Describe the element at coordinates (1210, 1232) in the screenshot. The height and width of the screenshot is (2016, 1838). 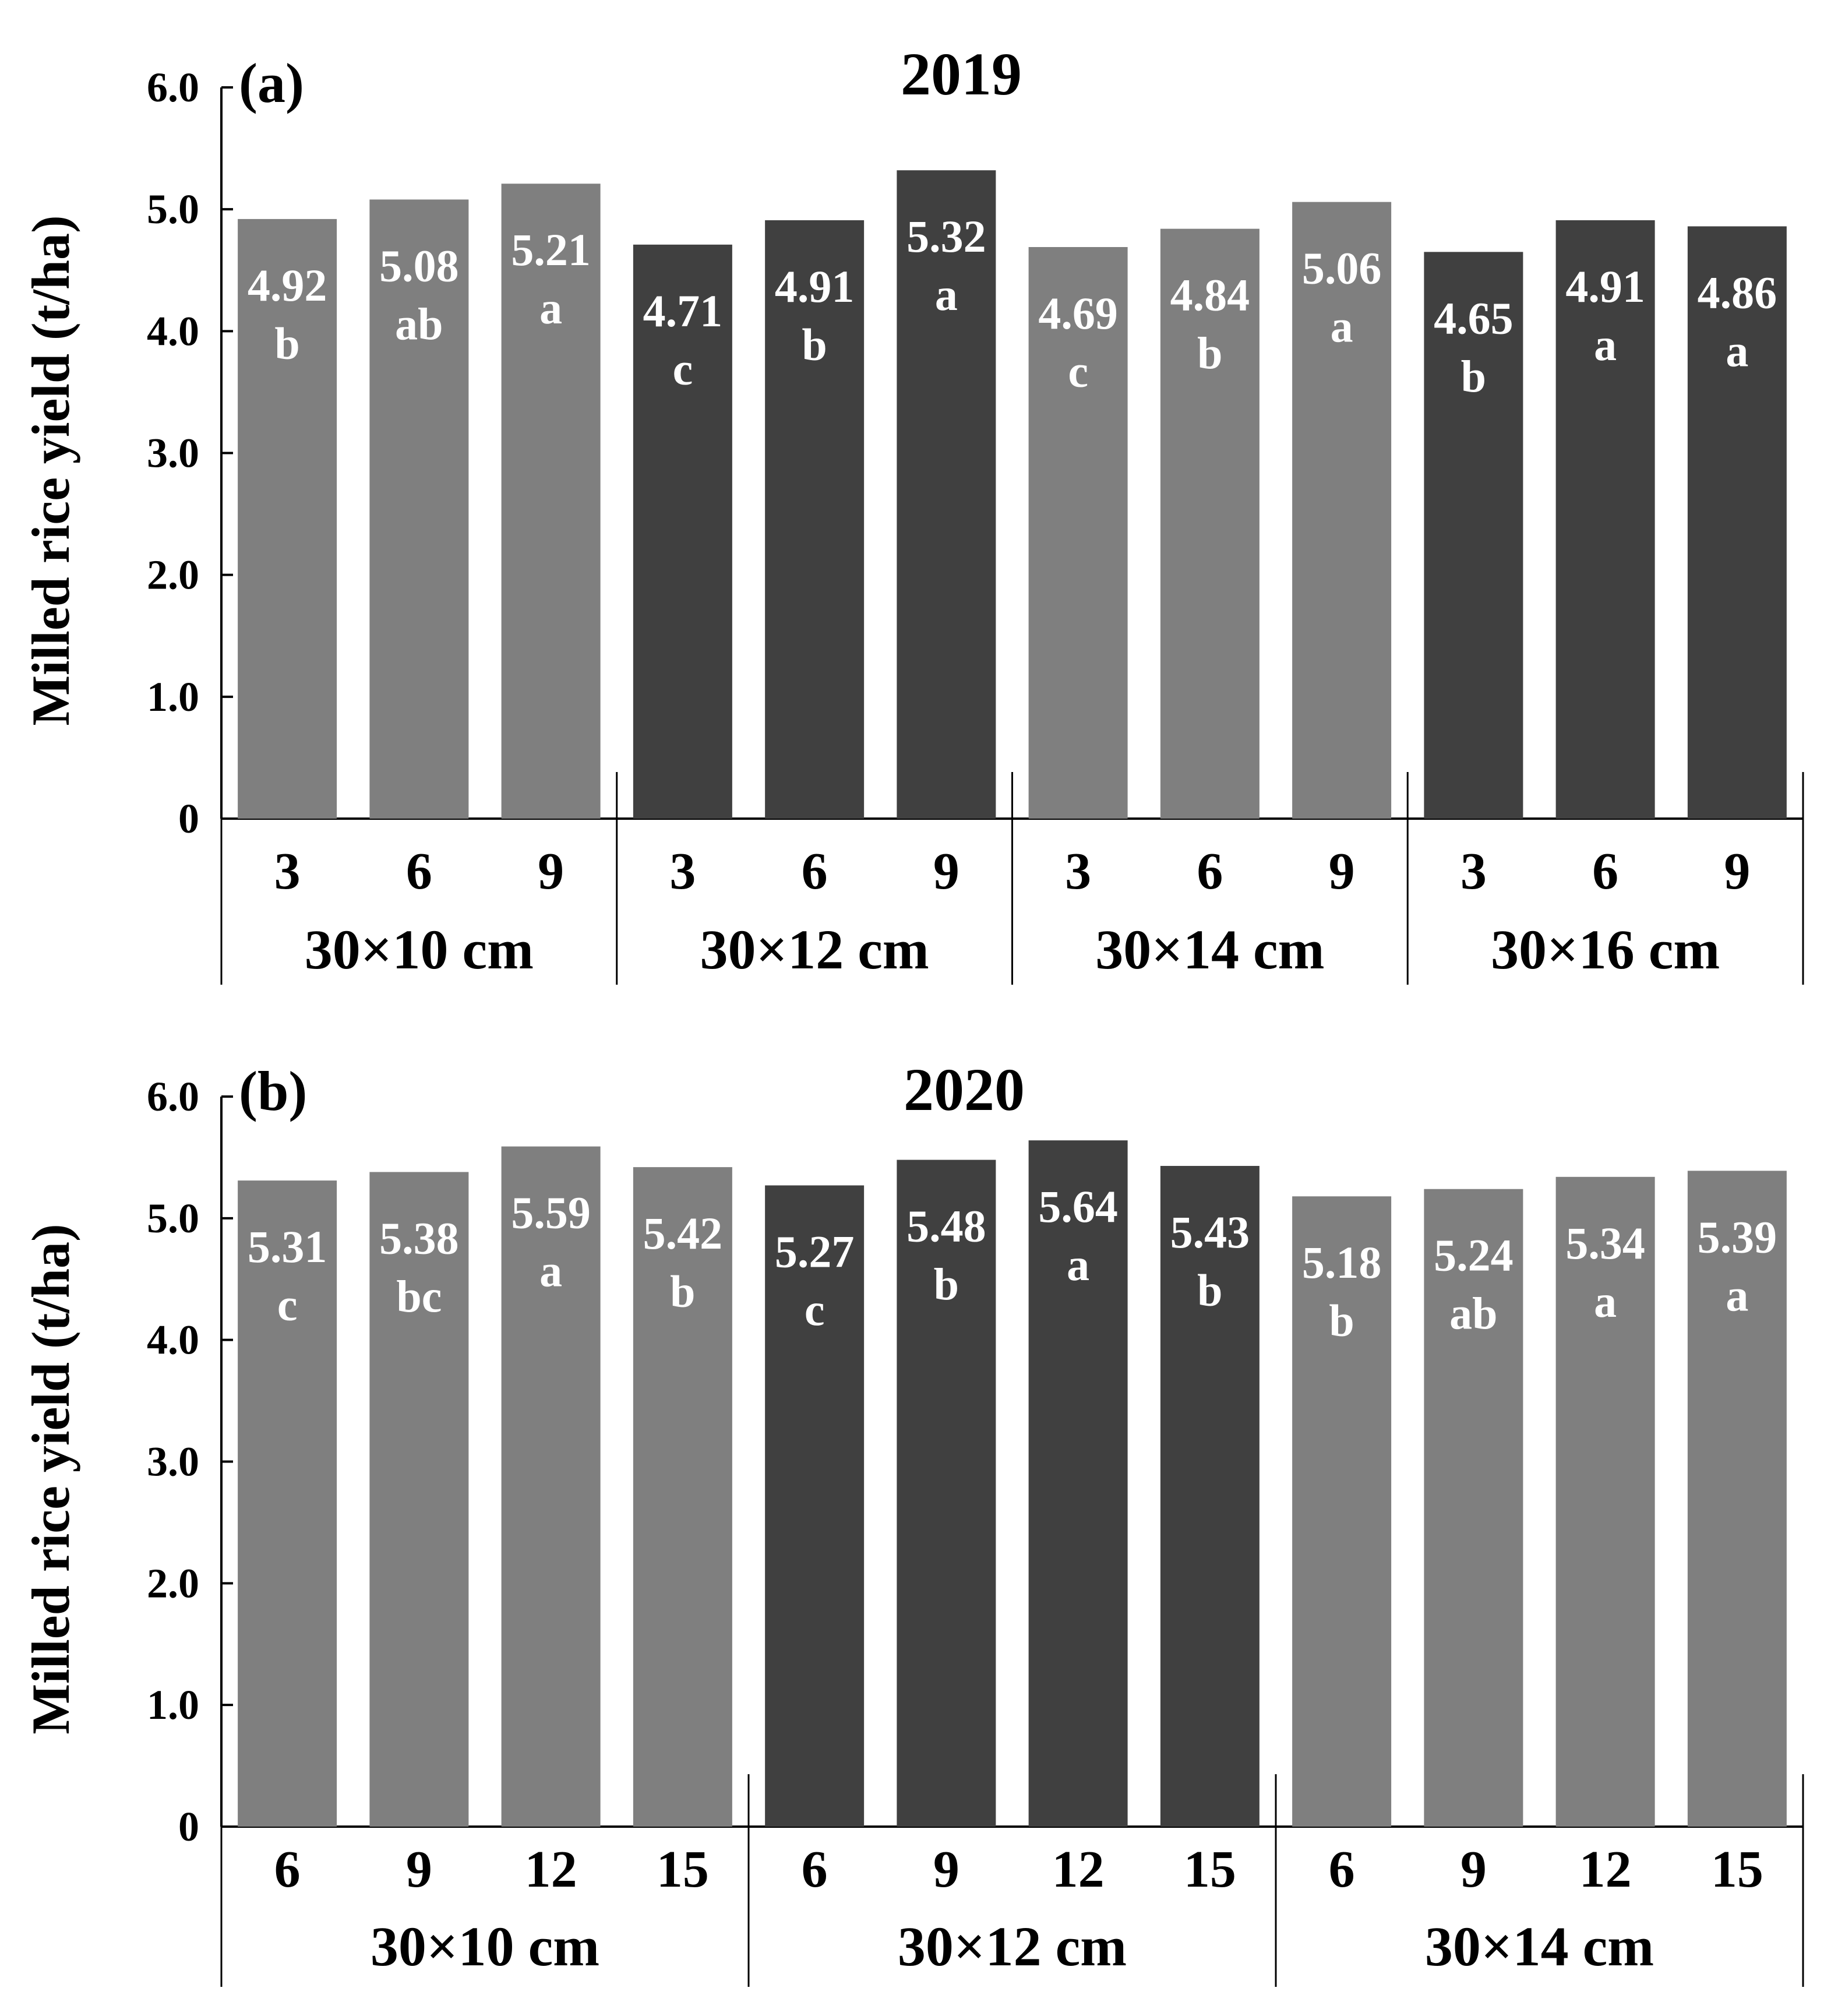
I see `bar-value-label: 5.43` at that location.